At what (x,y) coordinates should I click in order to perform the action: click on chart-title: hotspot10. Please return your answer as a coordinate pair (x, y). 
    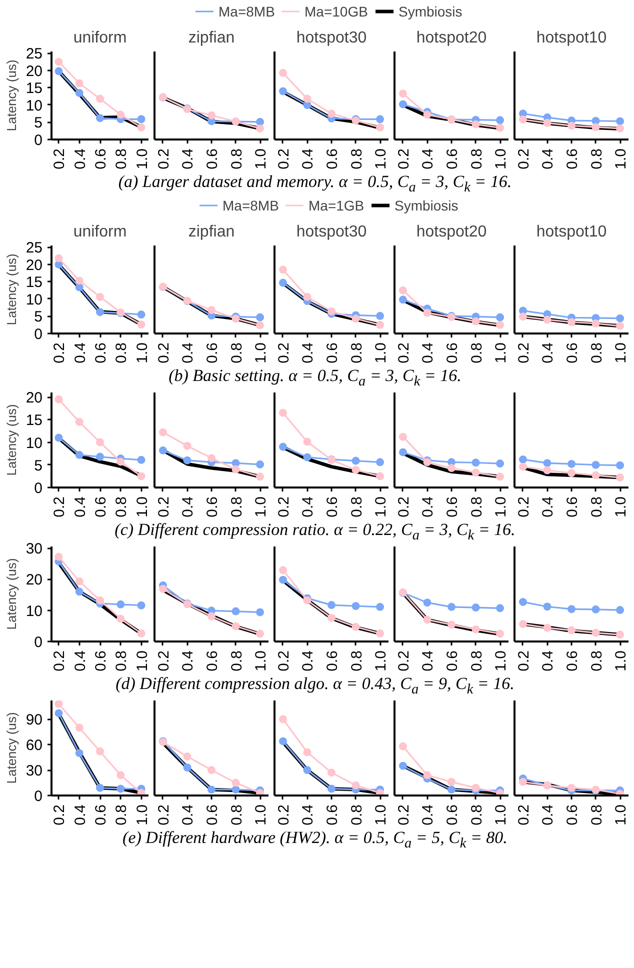
    Looking at the image, I should click on (571, 232).